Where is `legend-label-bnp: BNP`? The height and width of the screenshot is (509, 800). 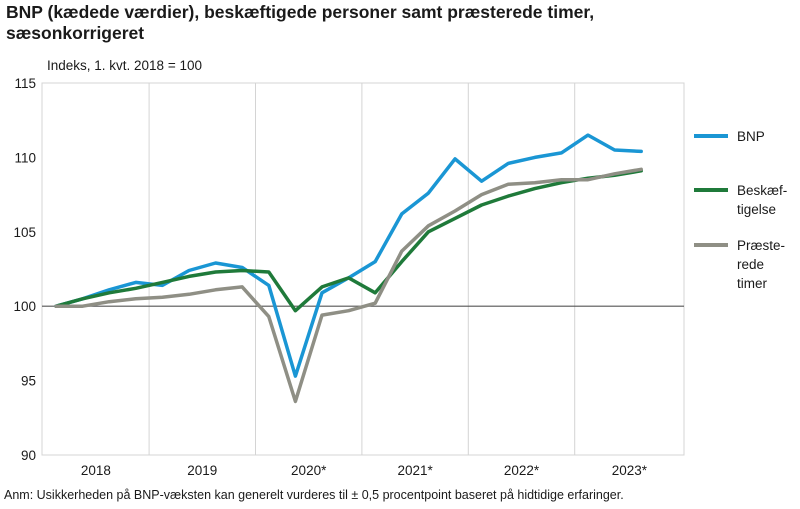
legend-label-bnp: BNP is located at coordinates (751, 136).